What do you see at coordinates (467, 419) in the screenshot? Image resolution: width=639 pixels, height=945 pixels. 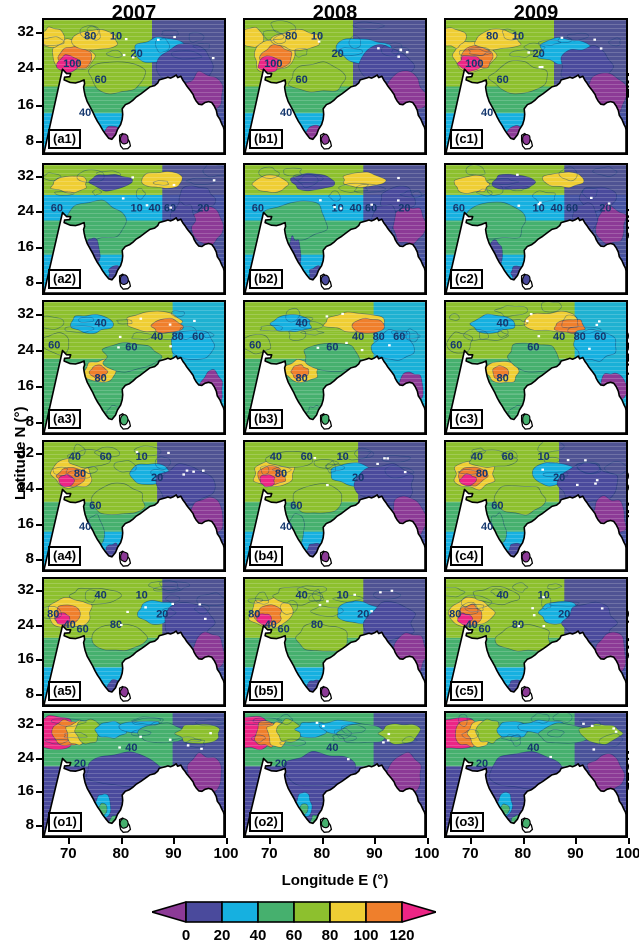 I see `panel-label: (c3)` at bounding box center [467, 419].